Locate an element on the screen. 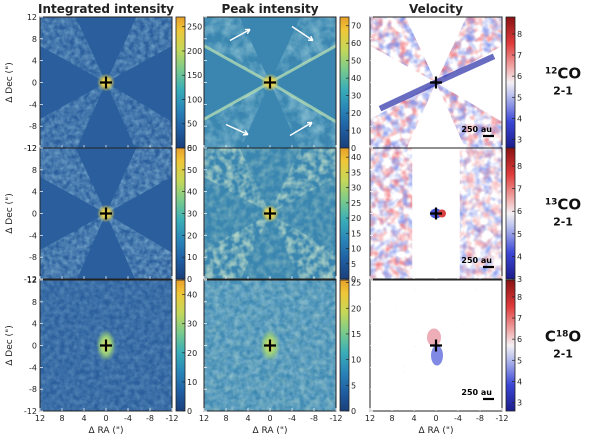 This screenshot has height=440, width=598. molecule-name: O is located at coordinates (574, 337).